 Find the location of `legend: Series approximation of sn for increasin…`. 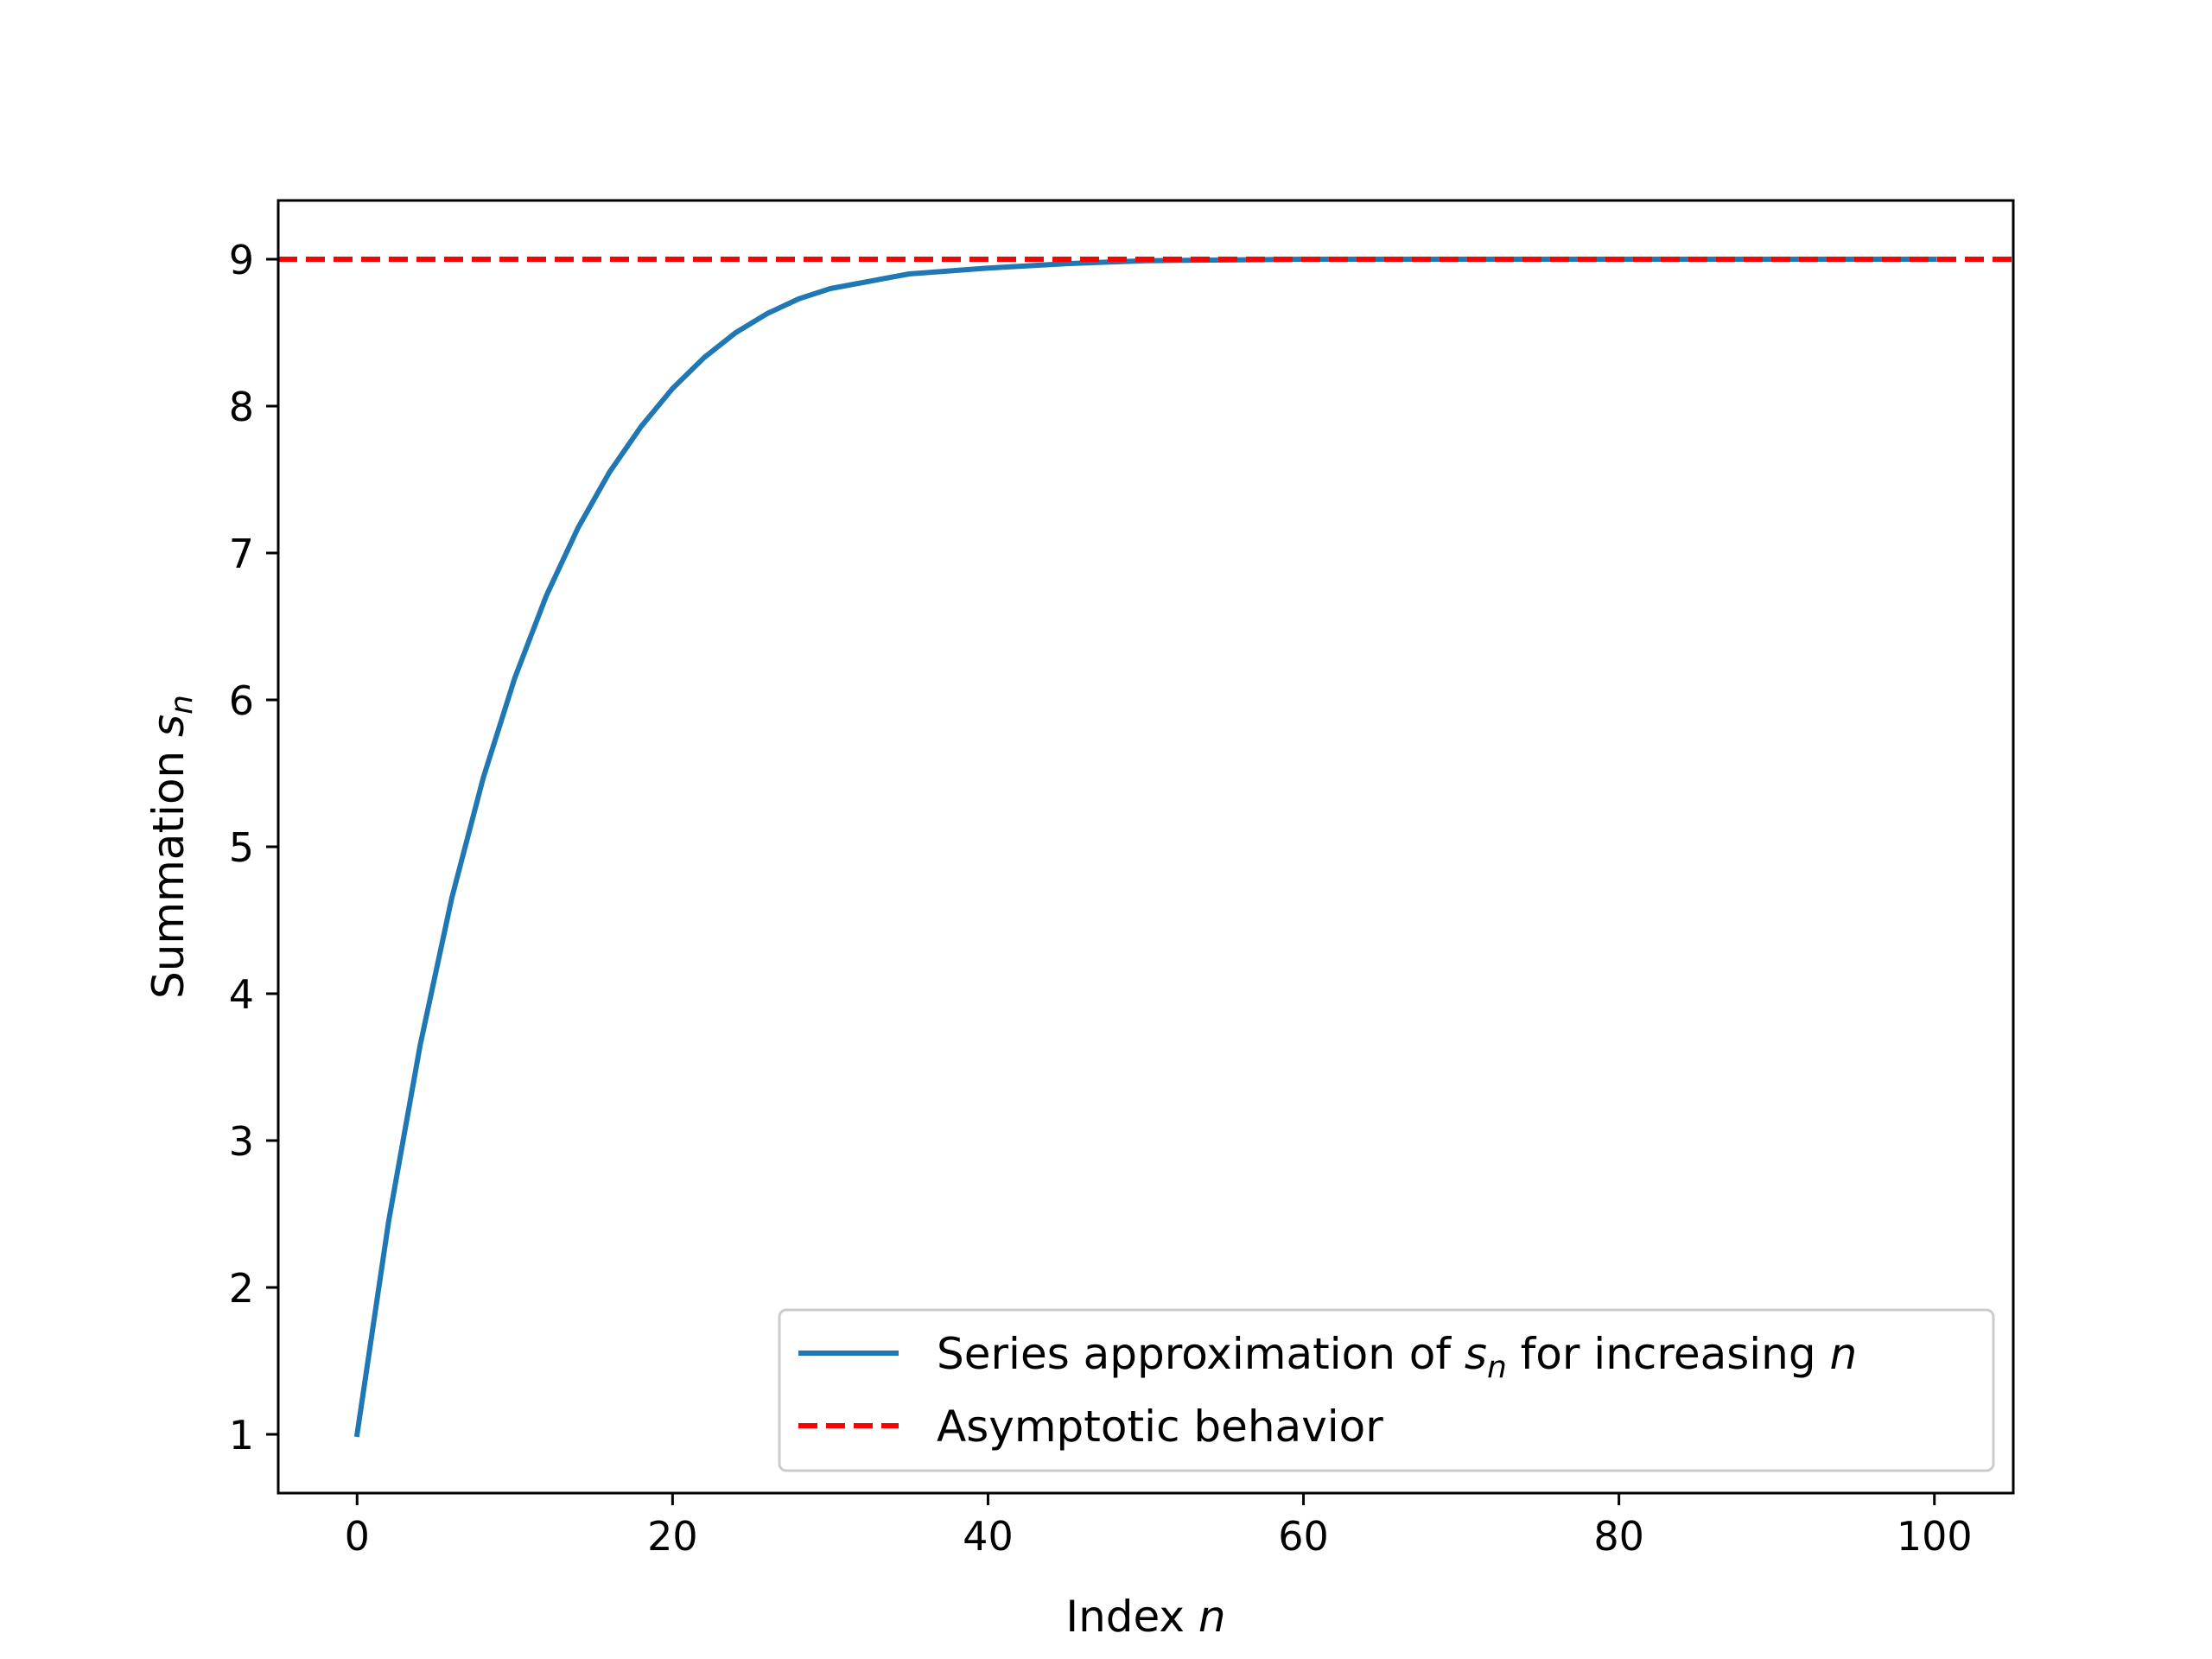

legend: Series approximation of sn for increasin… is located at coordinates (1386, 1390).